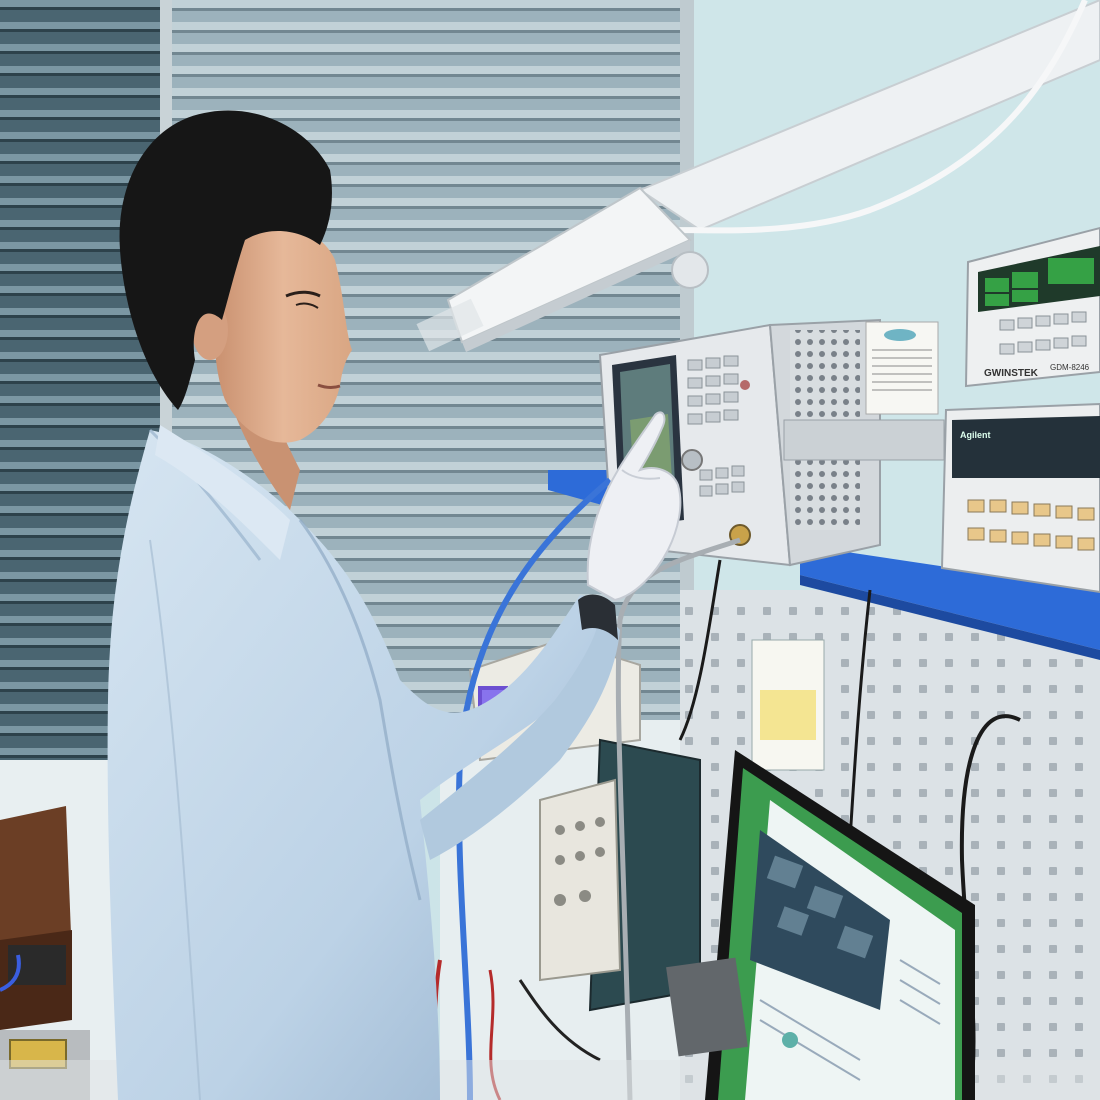  I want to click on gwinstek-label: GWINSTEK, so click(1011, 373).